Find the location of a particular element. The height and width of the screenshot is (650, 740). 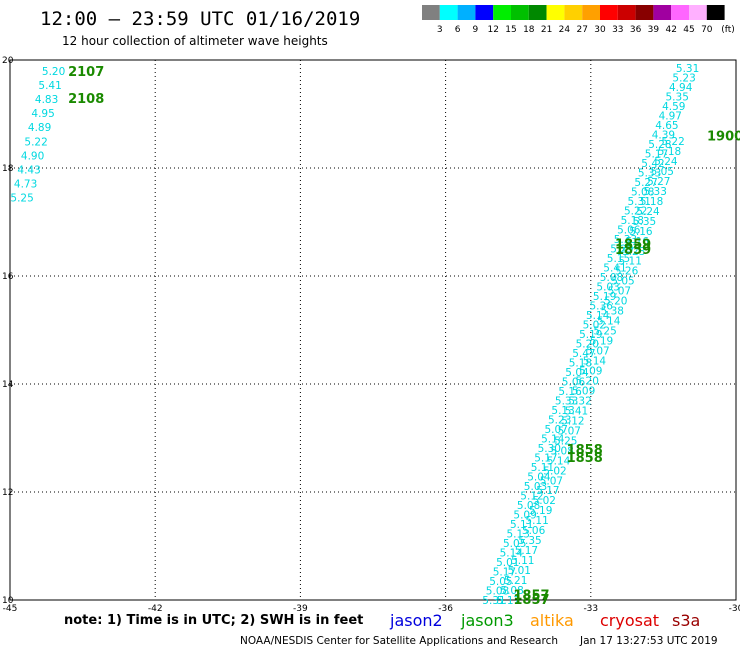

chart-title: 12:00 – 23:59 UTC 01/16/2019 is located at coordinates (200, 19).